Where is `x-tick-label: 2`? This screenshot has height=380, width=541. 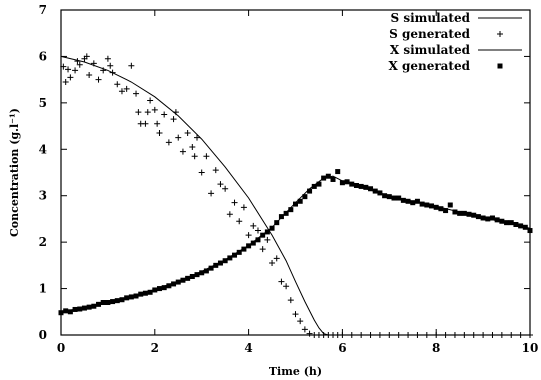
x-tick-label: 2 is located at coordinates (155, 348).